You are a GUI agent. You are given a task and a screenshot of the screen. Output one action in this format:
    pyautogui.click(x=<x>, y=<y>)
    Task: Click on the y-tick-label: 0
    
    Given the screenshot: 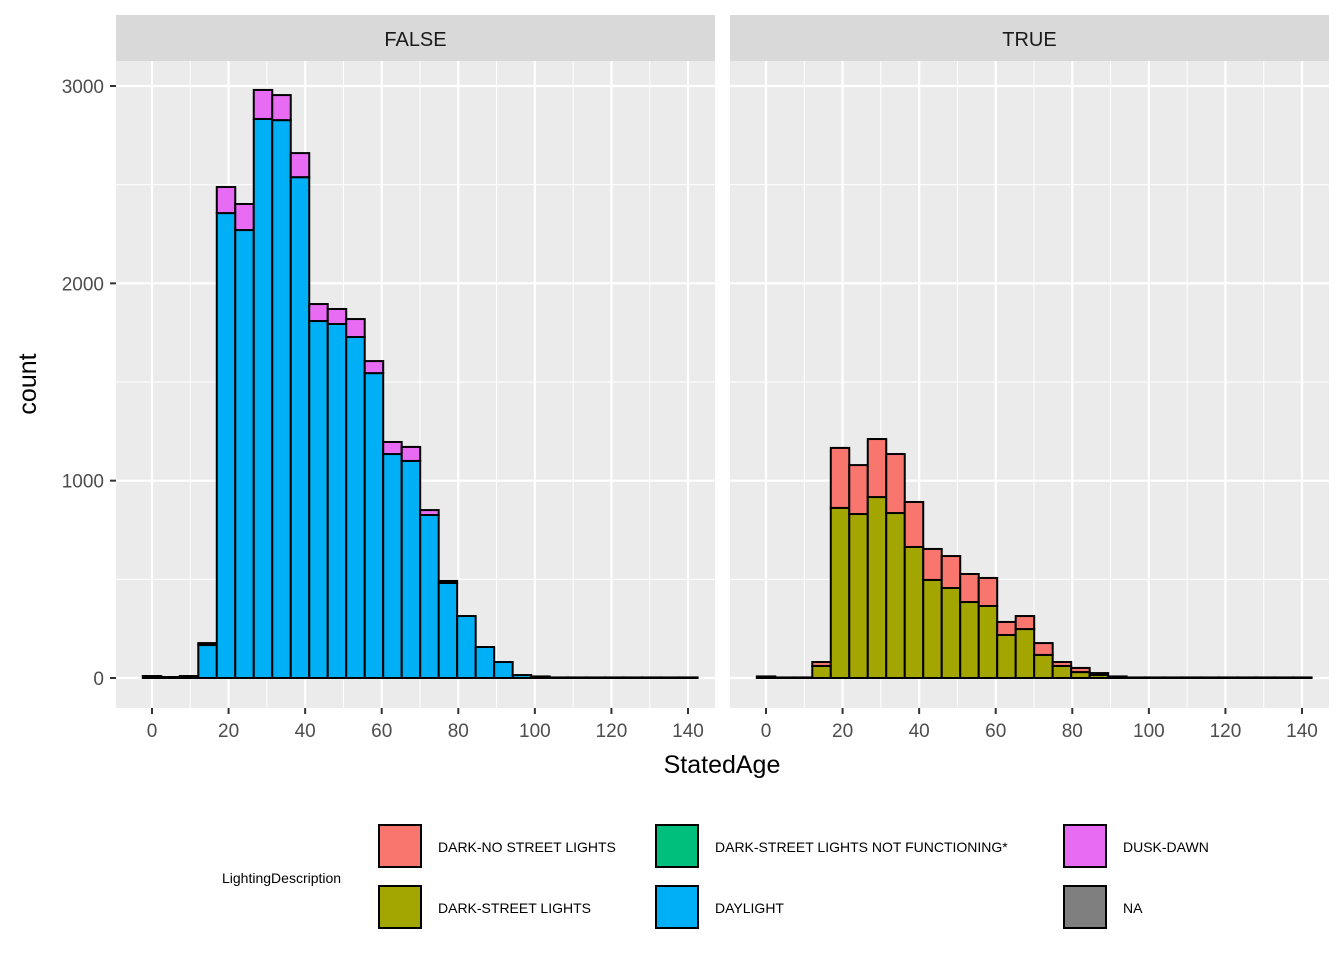 What is the action you would take?
    pyautogui.click(x=98, y=679)
    